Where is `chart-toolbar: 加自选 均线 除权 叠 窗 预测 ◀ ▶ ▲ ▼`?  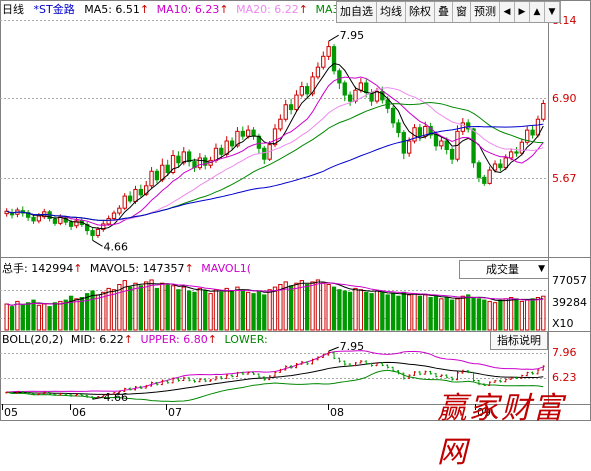
chart-toolbar: 加自选 均线 除权 叠 窗 预测 ◀ ▶ ▲ ▼ is located at coordinates (448, 12).